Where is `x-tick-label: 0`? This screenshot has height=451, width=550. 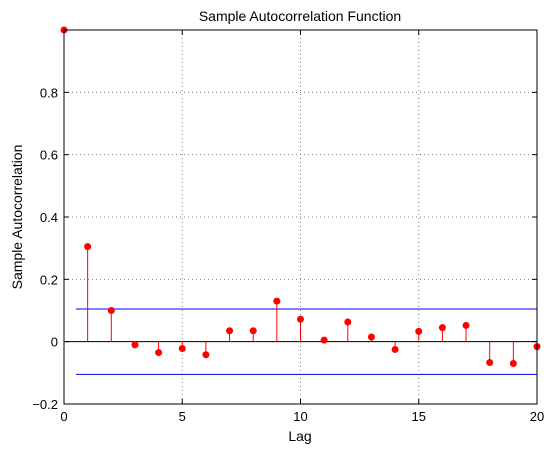
x-tick-label: 0 is located at coordinates (63, 416).